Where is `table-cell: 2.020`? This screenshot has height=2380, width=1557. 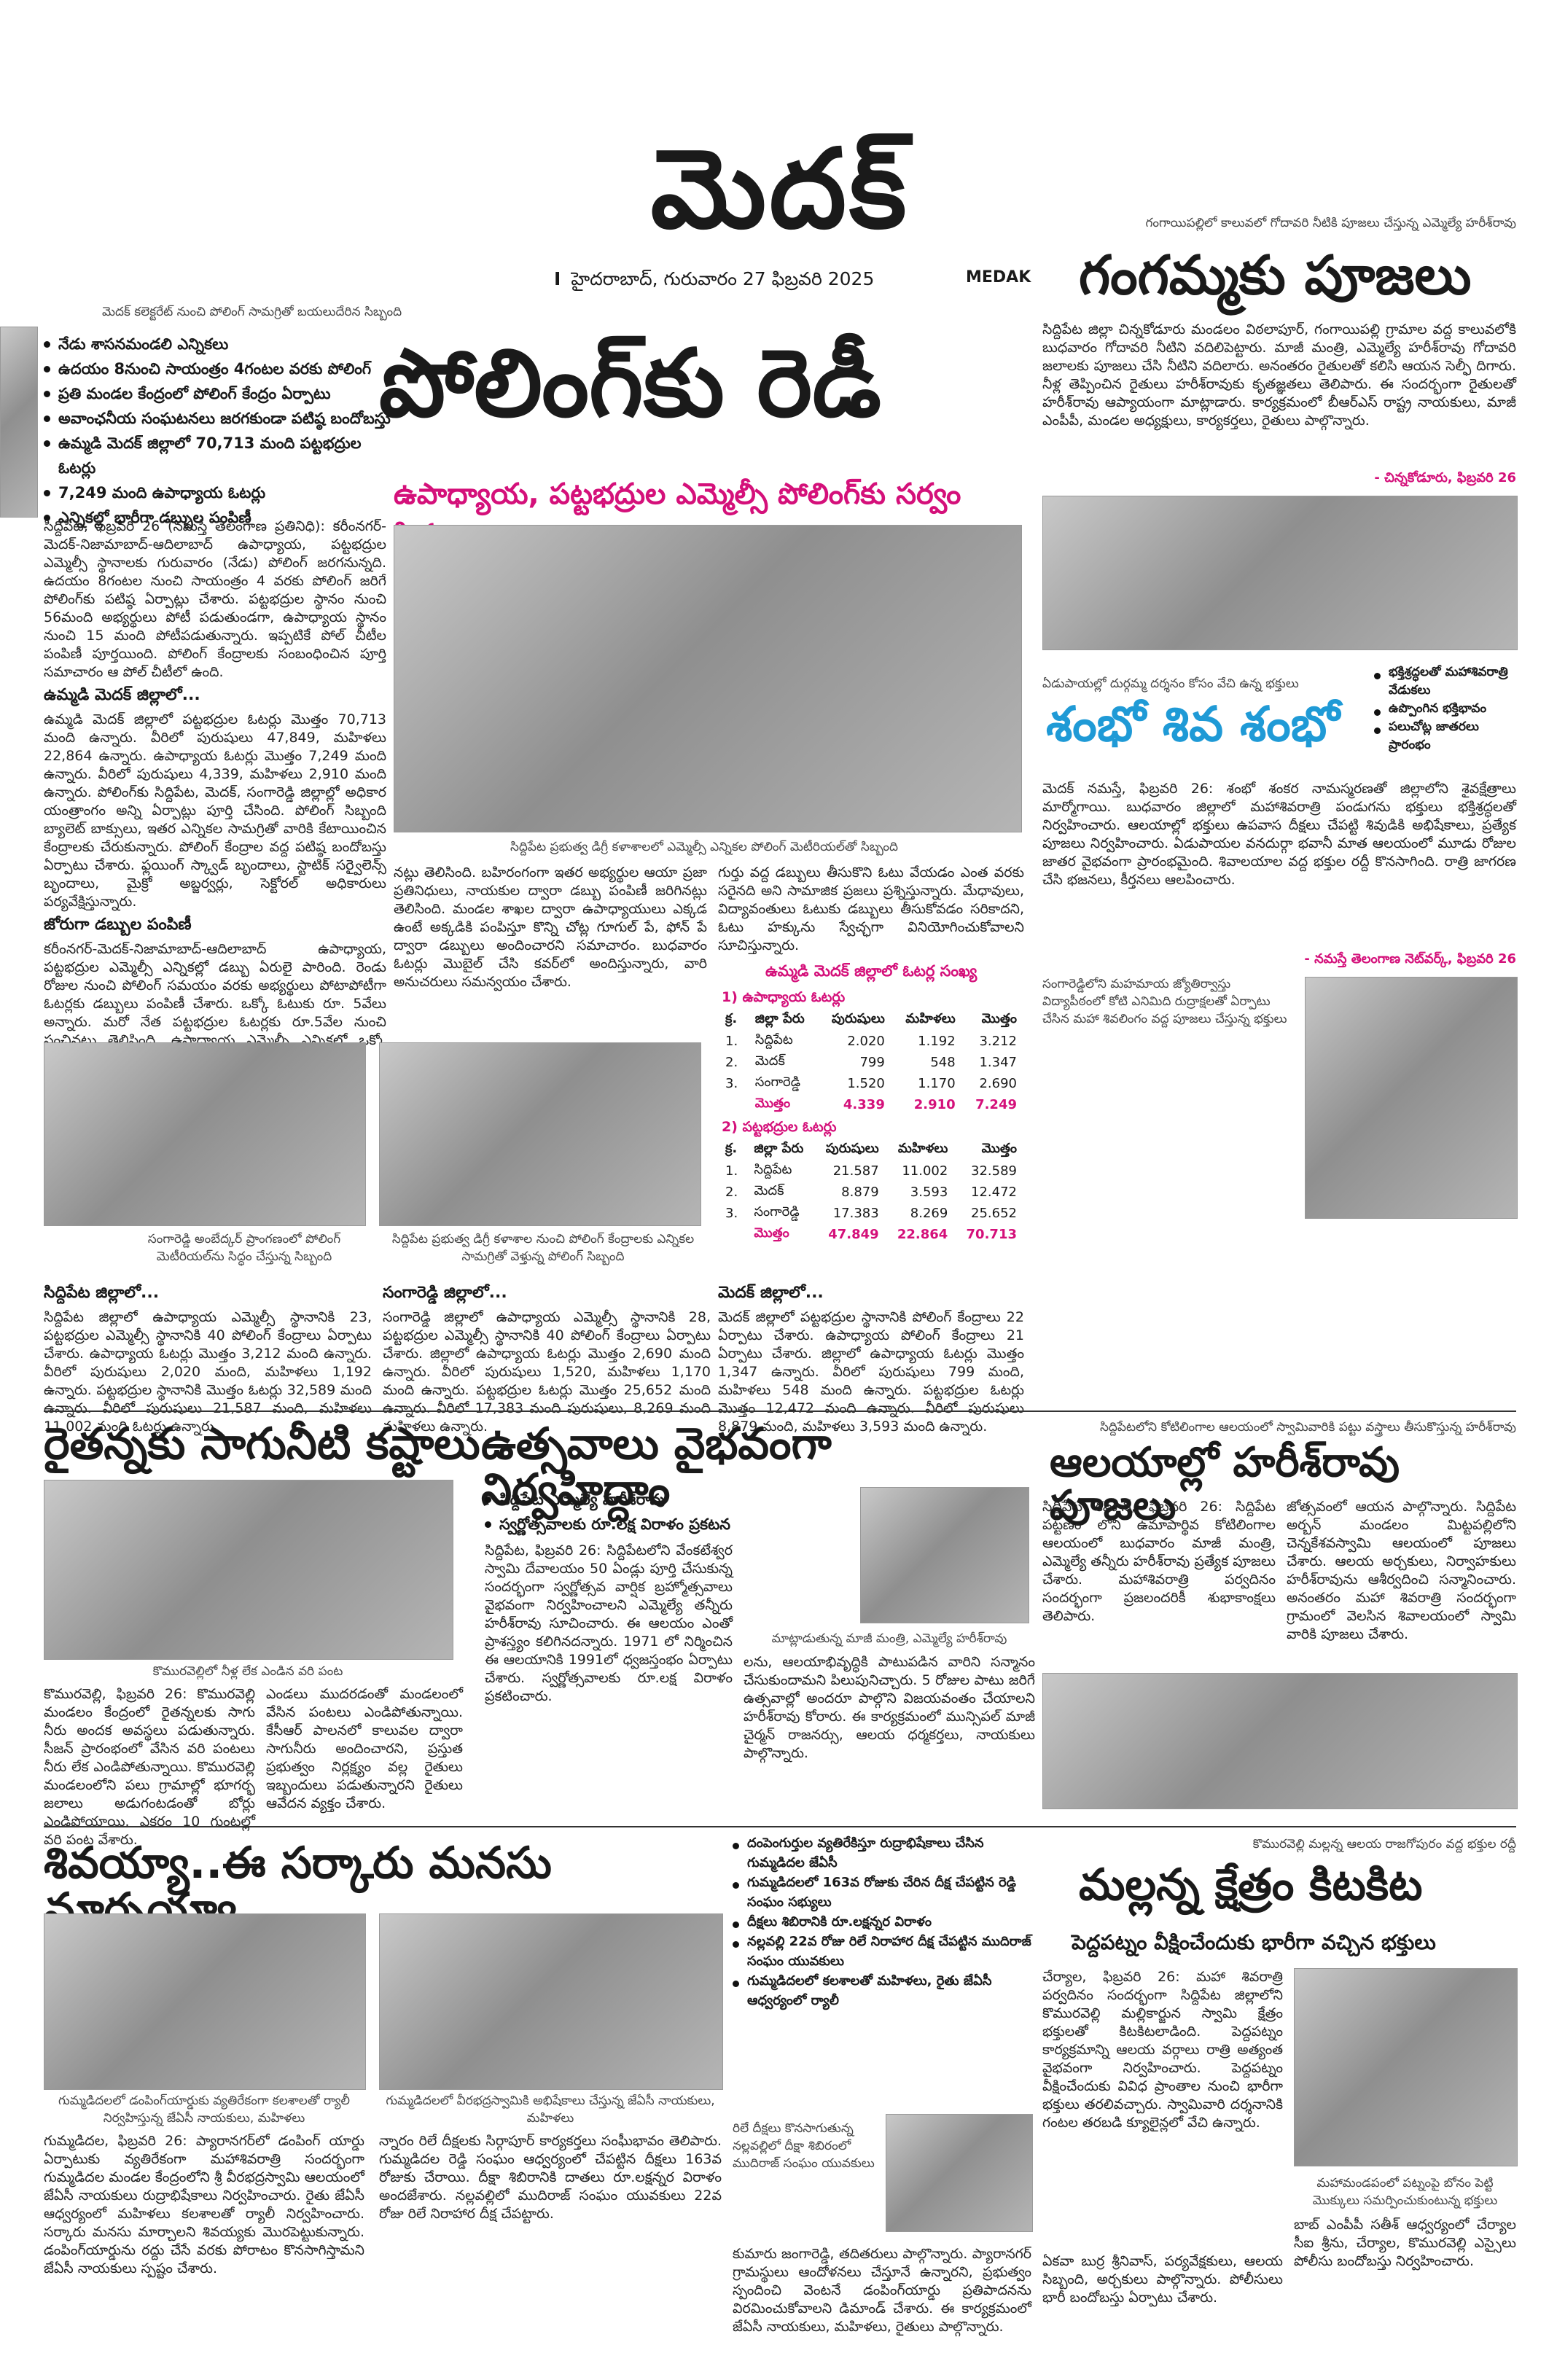
table-cell: 2.020 is located at coordinates (866, 1041).